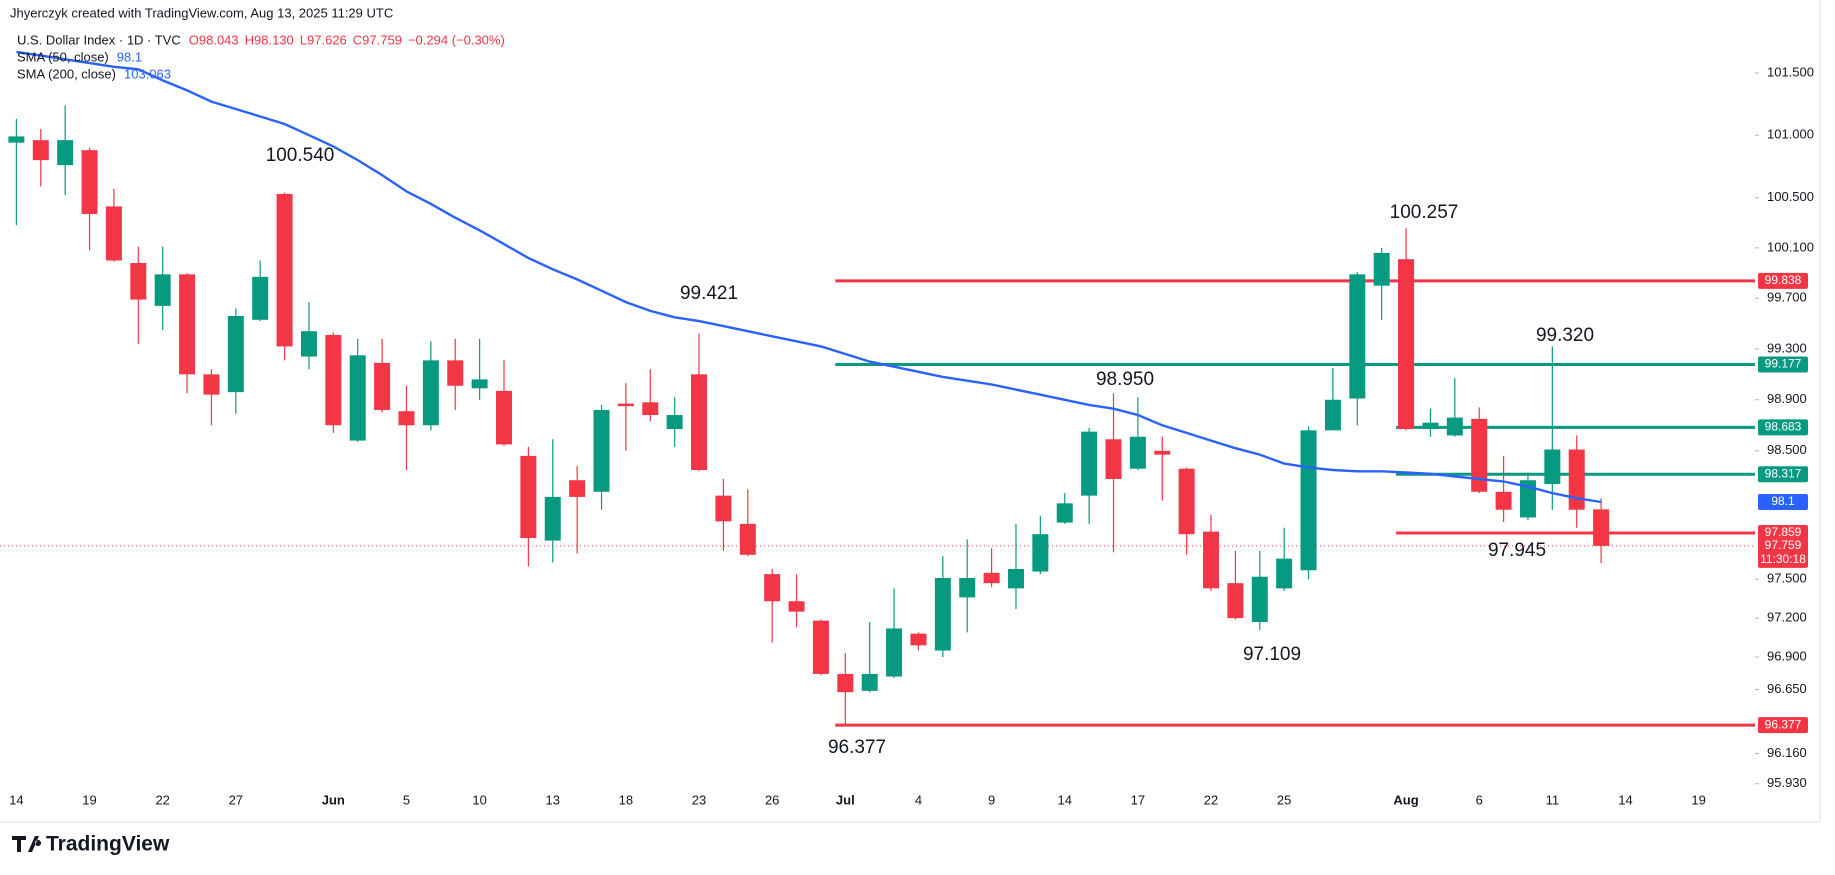 This screenshot has height=875, width=1835. What do you see at coordinates (1787, 347) in the screenshot?
I see `y-tick-label: 99.300` at bounding box center [1787, 347].